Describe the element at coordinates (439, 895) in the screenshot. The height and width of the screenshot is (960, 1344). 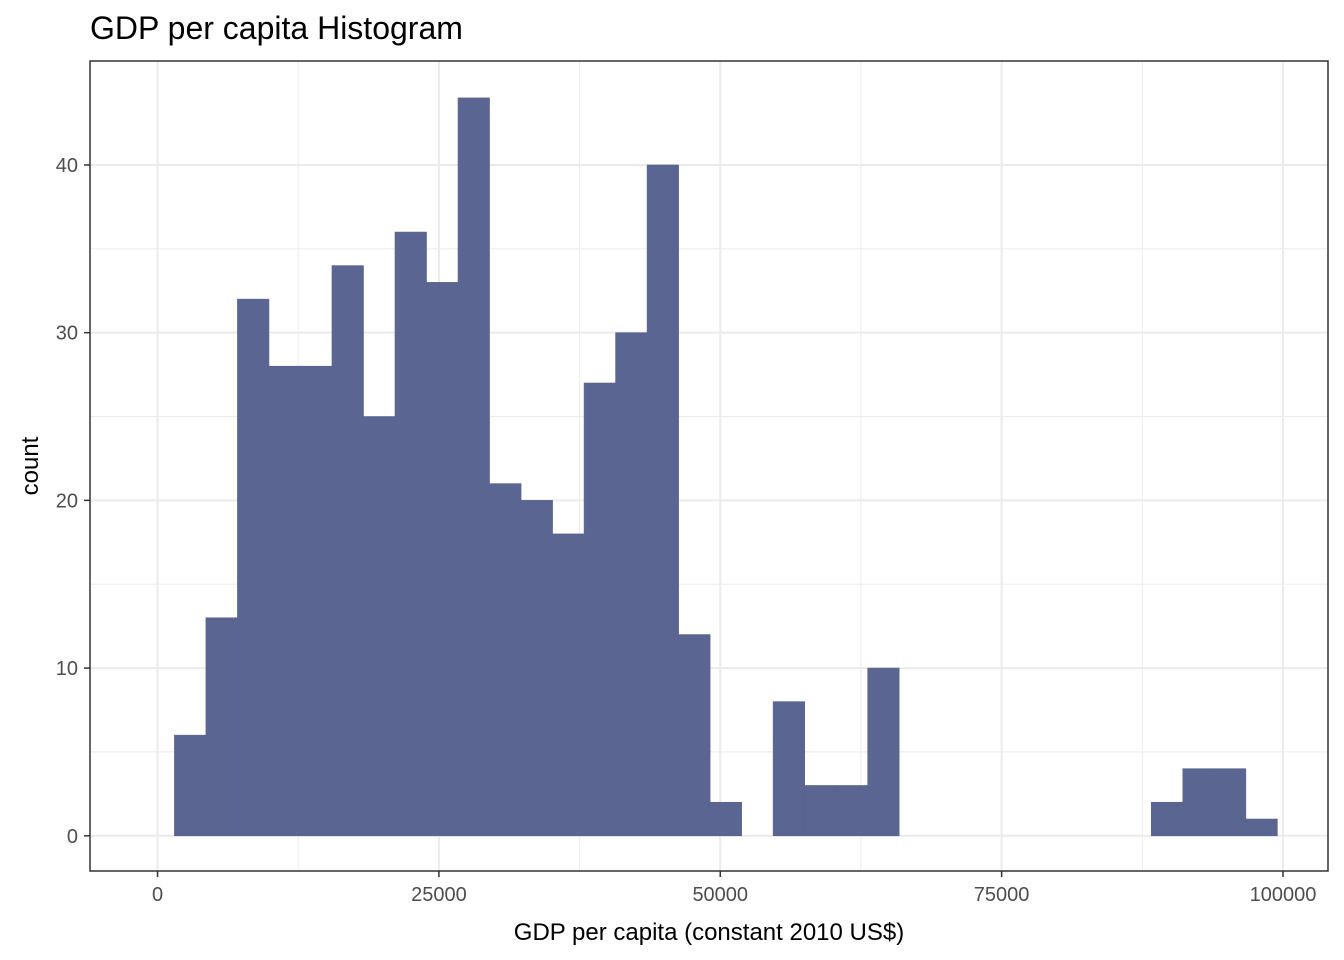
I see `x-tick-label: 25000` at that location.